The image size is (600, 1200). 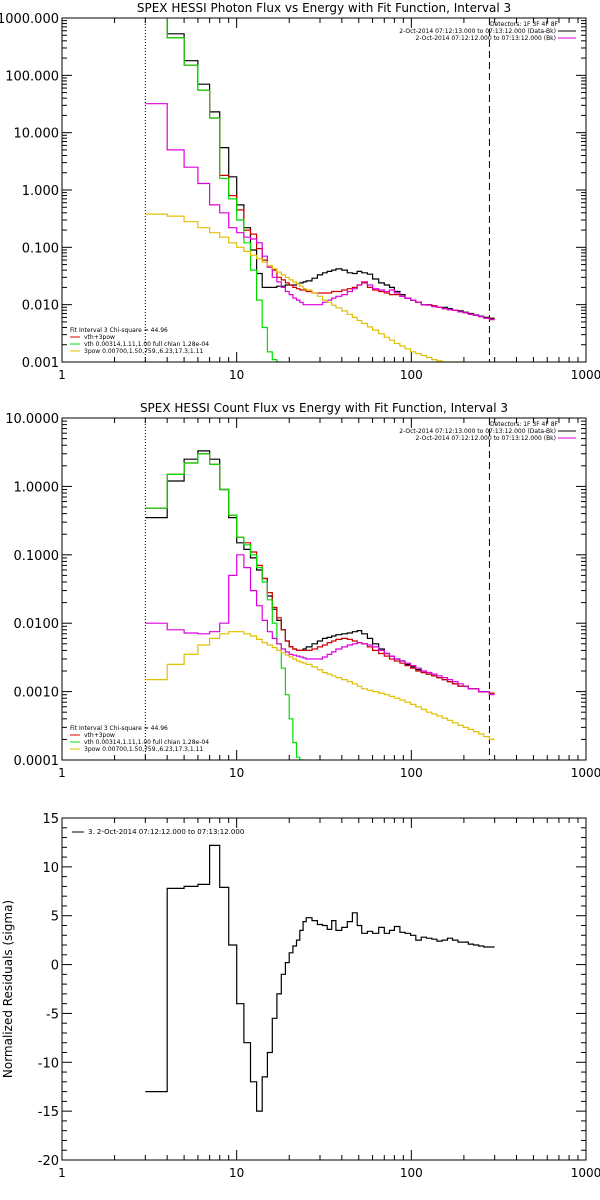 What do you see at coordinates (37, 134) in the screenshot?
I see `y-tick-label: 10.000` at bounding box center [37, 134].